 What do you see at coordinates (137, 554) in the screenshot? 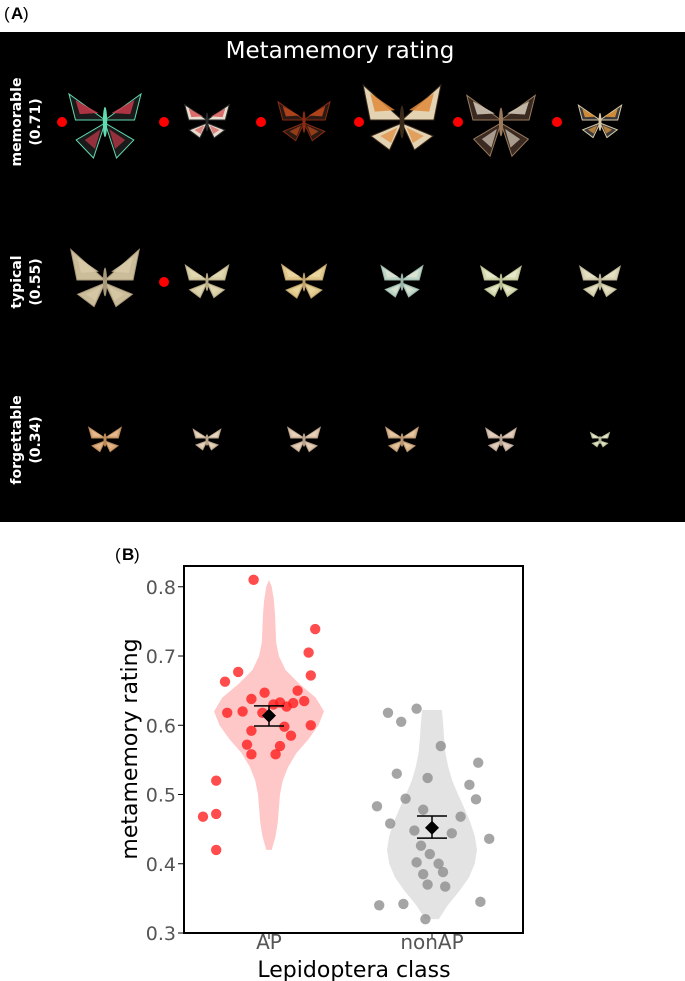
I see `panel-b-letter-close: )` at bounding box center [137, 554].